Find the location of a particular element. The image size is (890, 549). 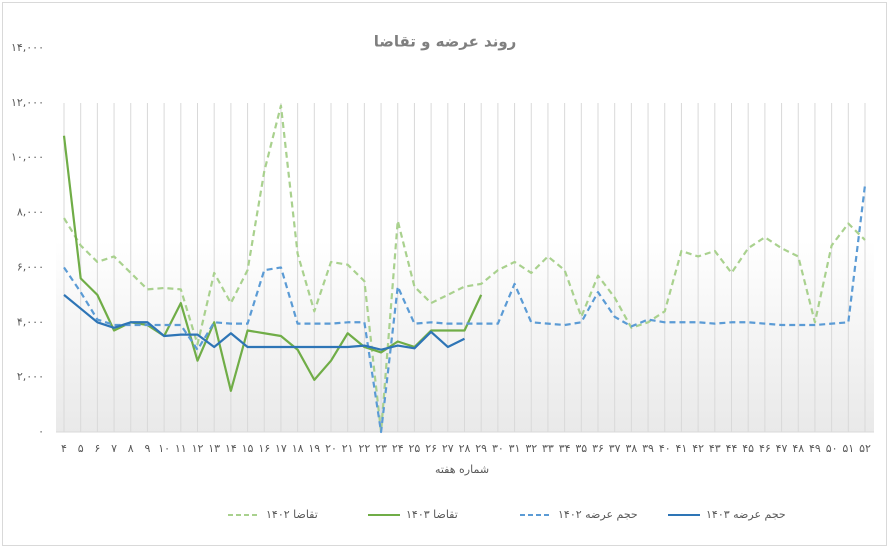

x-tick-label: ۱۷ is located at coordinates (281, 448).